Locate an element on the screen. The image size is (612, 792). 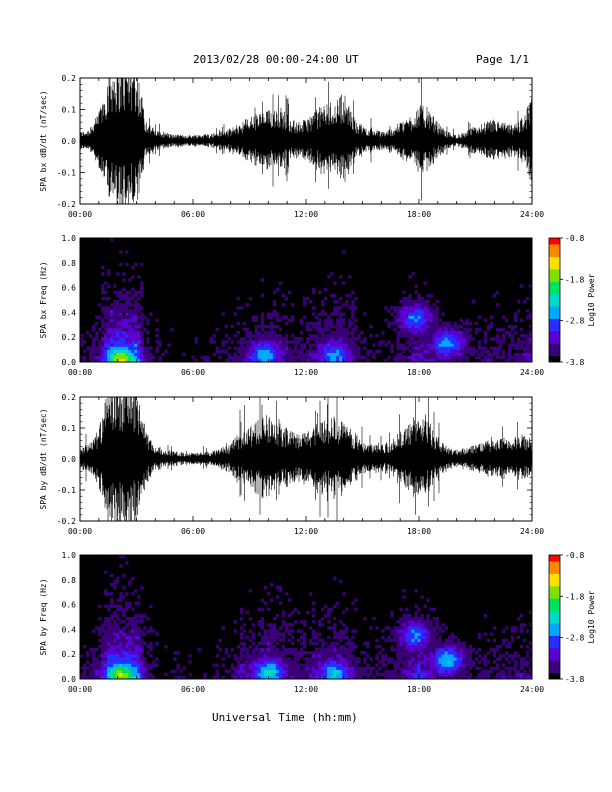
colorbar-tick-label: -0.8 is located at coordinates (574, 555).